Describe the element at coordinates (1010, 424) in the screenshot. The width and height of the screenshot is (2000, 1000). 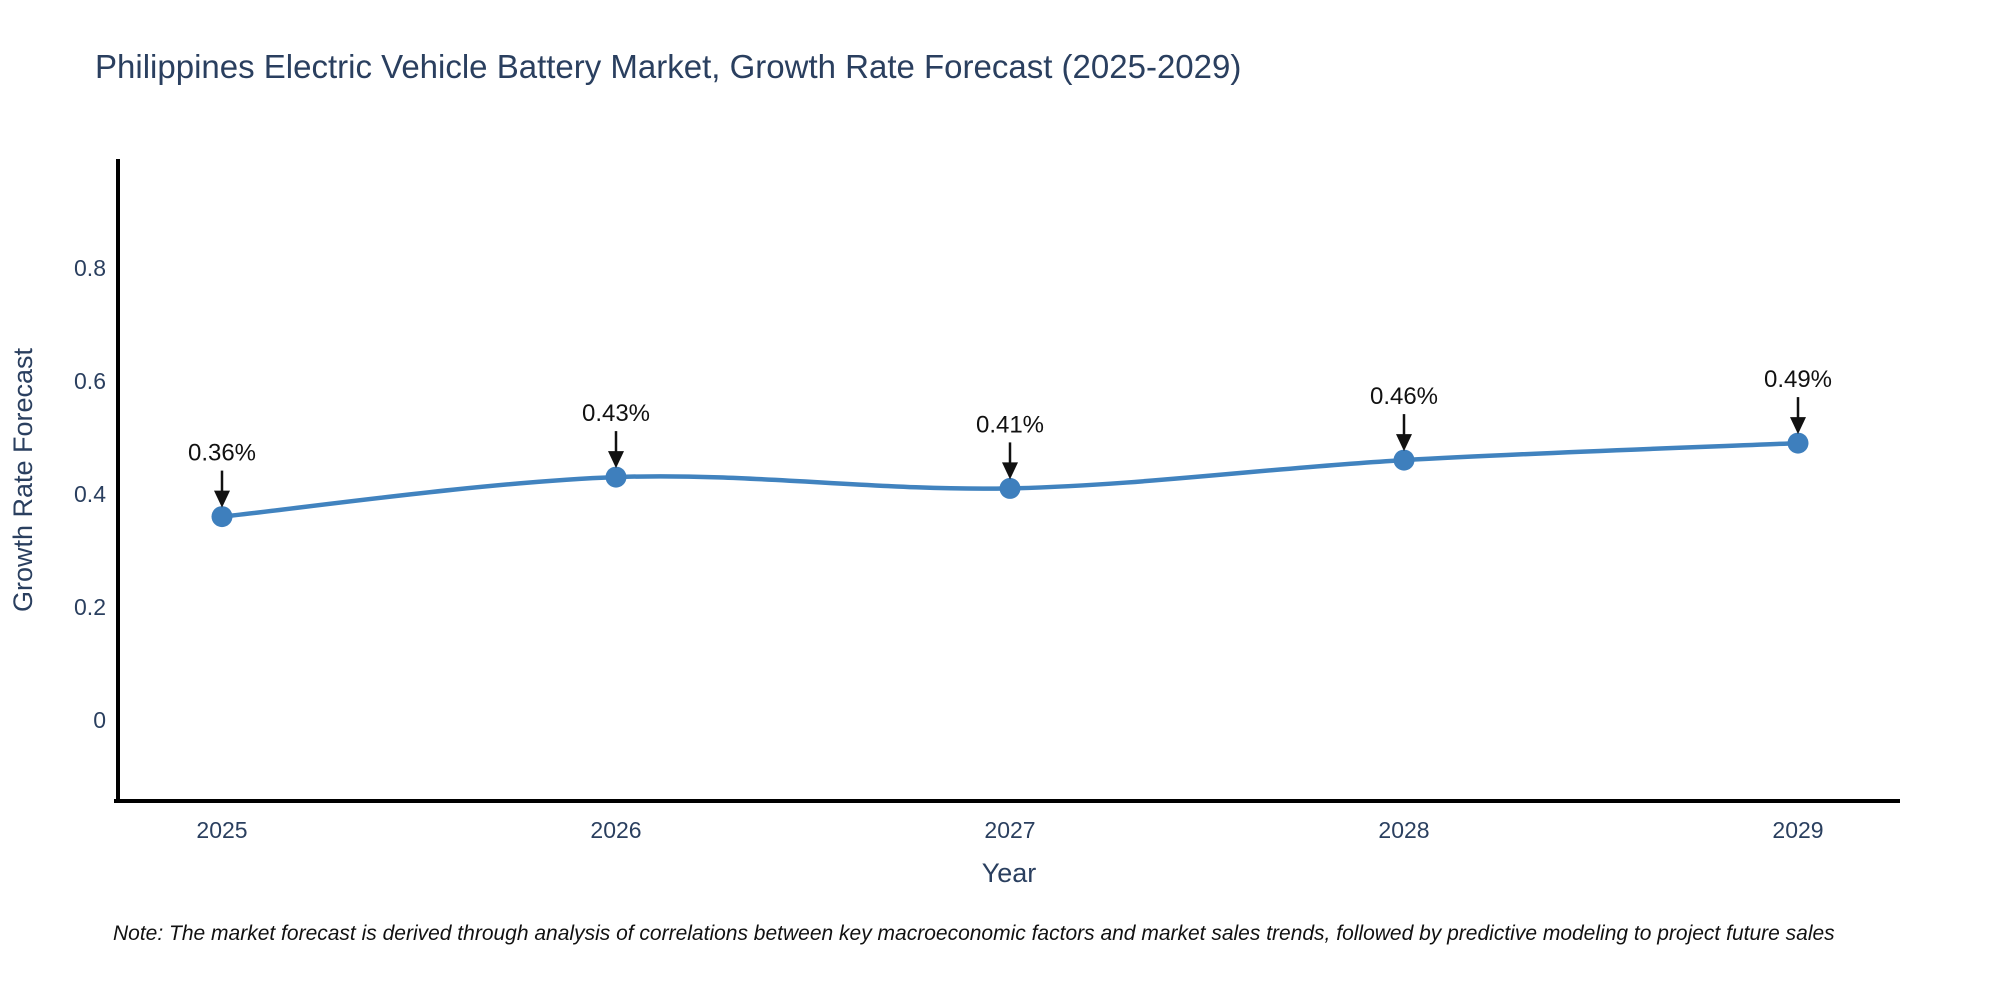
I see `annotation-label: 0.41%` at that location.